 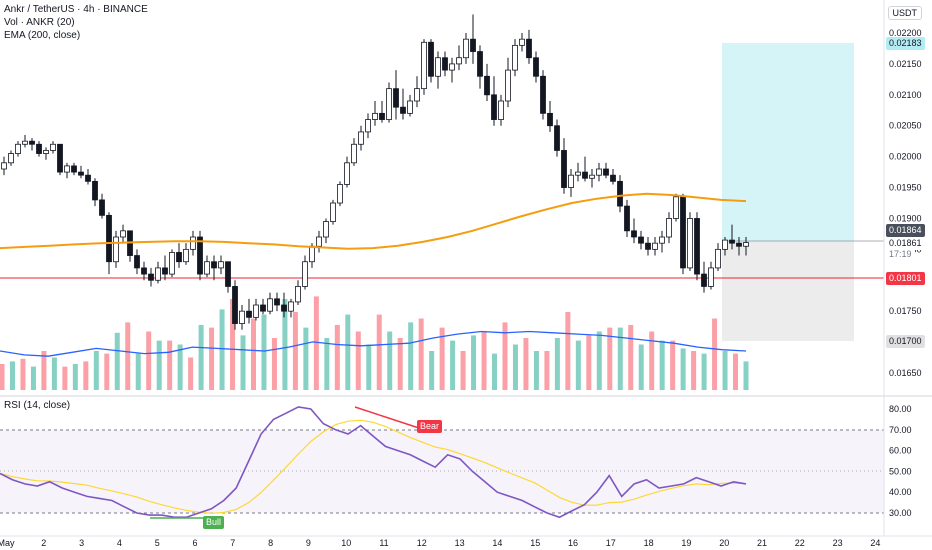 What do you see at coordinates (905, 95) in the screenshot?
I see `price-tick-label: 0.02100` at bounding box center [905, 95].